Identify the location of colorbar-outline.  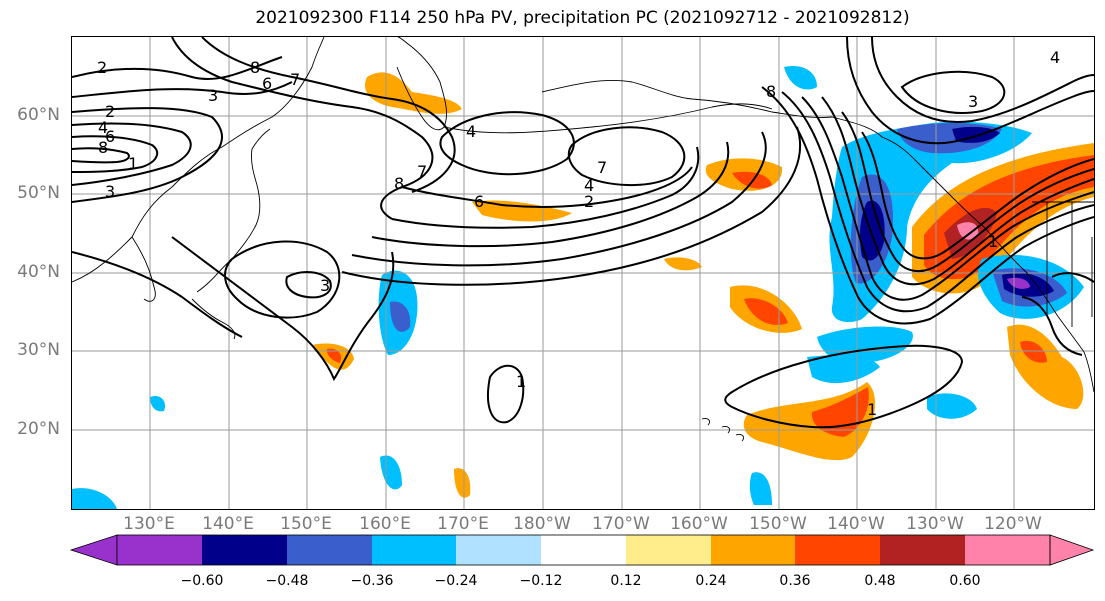
(583, 550).